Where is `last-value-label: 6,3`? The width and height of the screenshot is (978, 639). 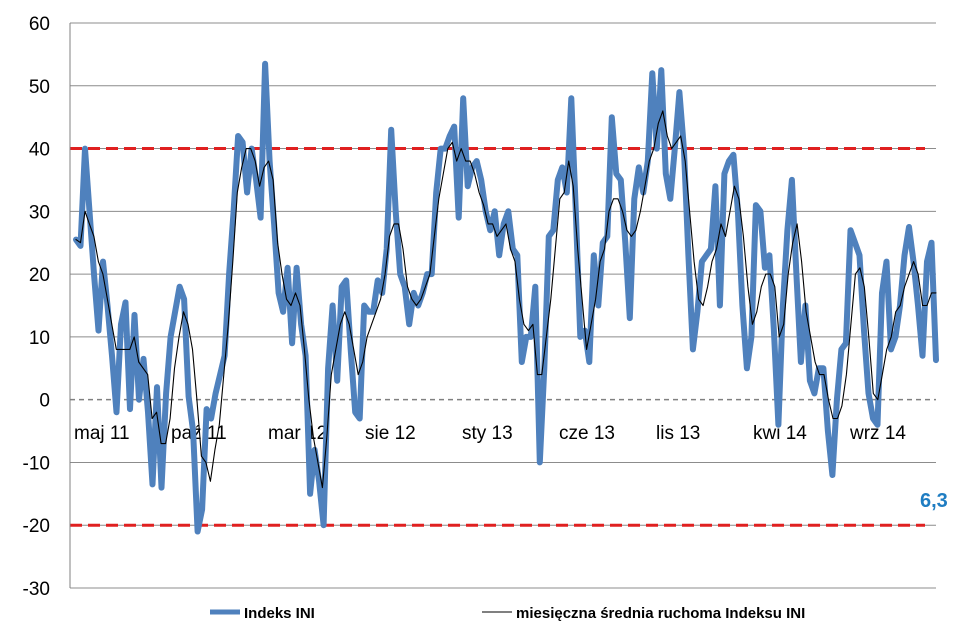
last-value-label: 6,3 is located at coordinates (934, 501).